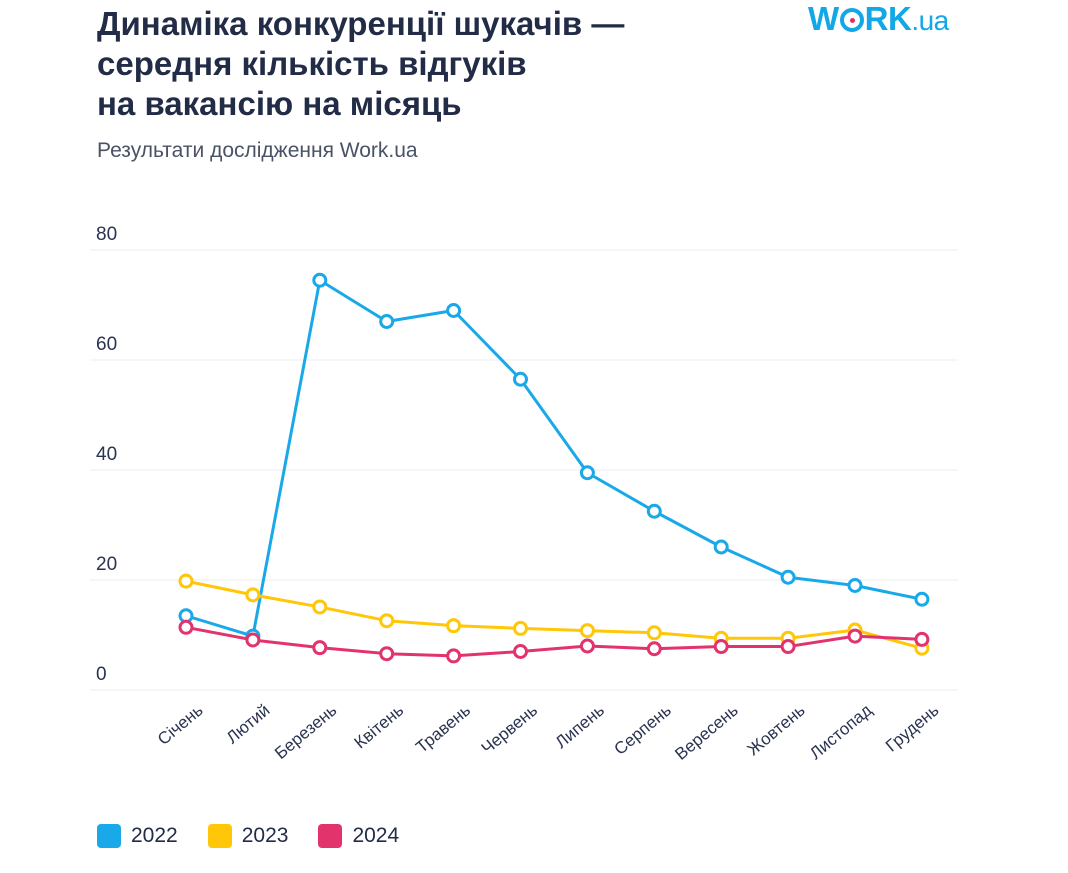 The image size is (1068, 873). Describe the element at coordinates (330, 836) in the screenshot. I see `legend-swatch-2024` at that location.